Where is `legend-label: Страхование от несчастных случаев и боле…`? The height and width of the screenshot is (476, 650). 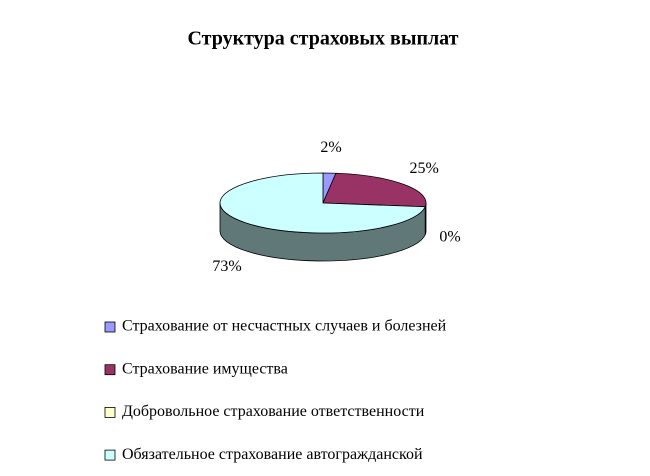
legend-label: Страхование от несчастных случаев и боле… is located at coordinates (284, 326).